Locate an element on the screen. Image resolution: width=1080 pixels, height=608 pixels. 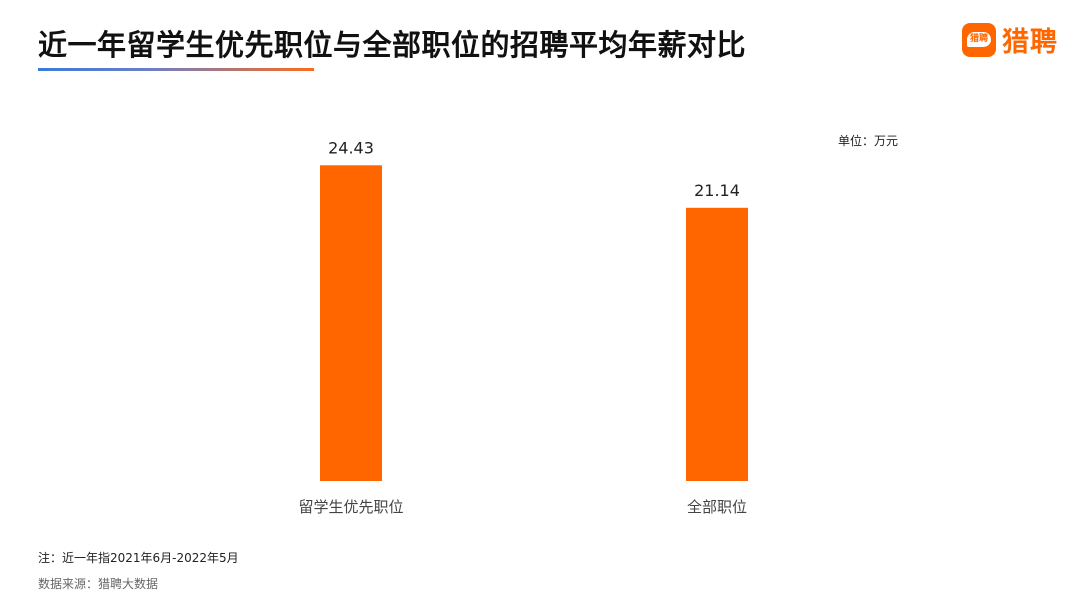
data-label-1: 24.43 is located at coordinates (351, 147).